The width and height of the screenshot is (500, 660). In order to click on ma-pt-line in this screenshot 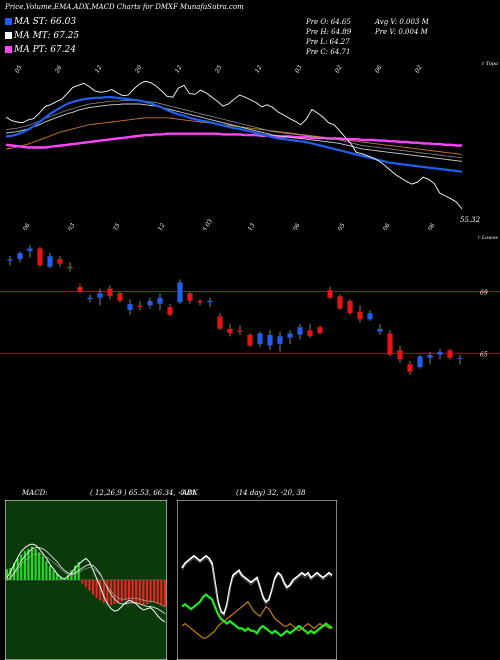, I will do `click(233, 140)`.